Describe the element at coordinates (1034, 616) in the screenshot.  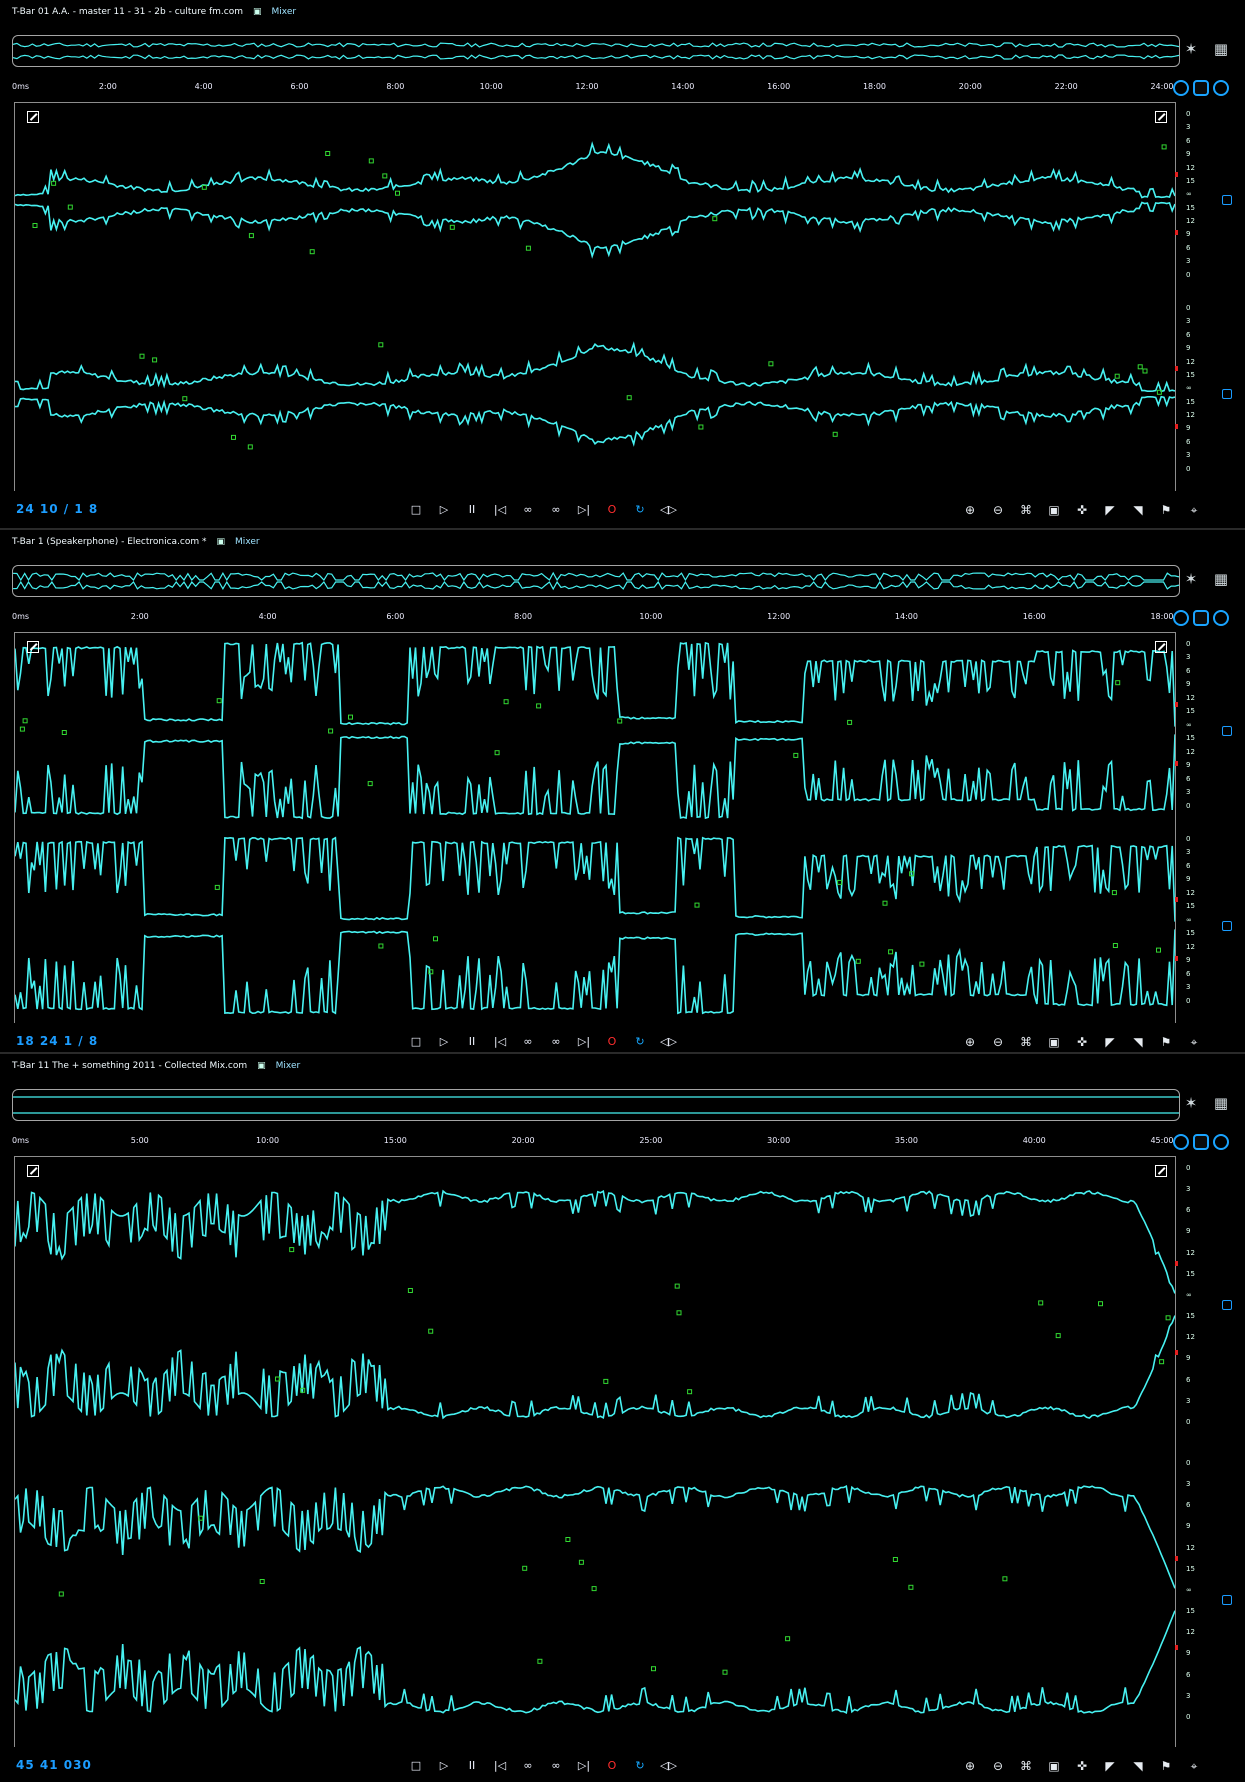
I see `ruler-tick-label: 16:00` at that location.